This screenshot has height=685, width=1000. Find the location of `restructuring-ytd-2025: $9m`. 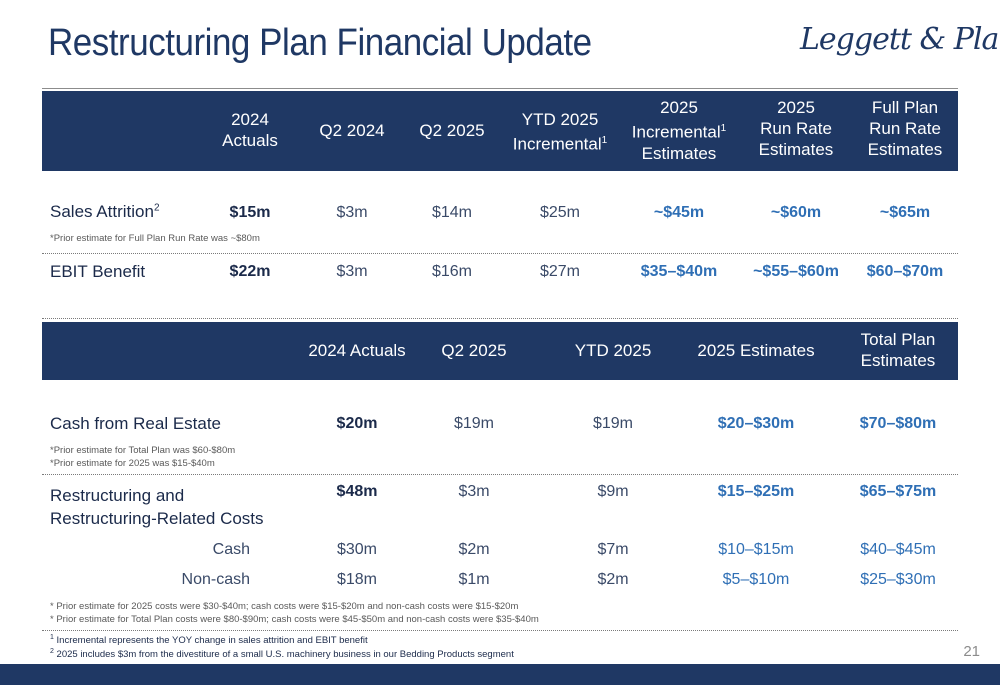

restructuring-ytd-2025: $9m is located at coordinates (613, 491).